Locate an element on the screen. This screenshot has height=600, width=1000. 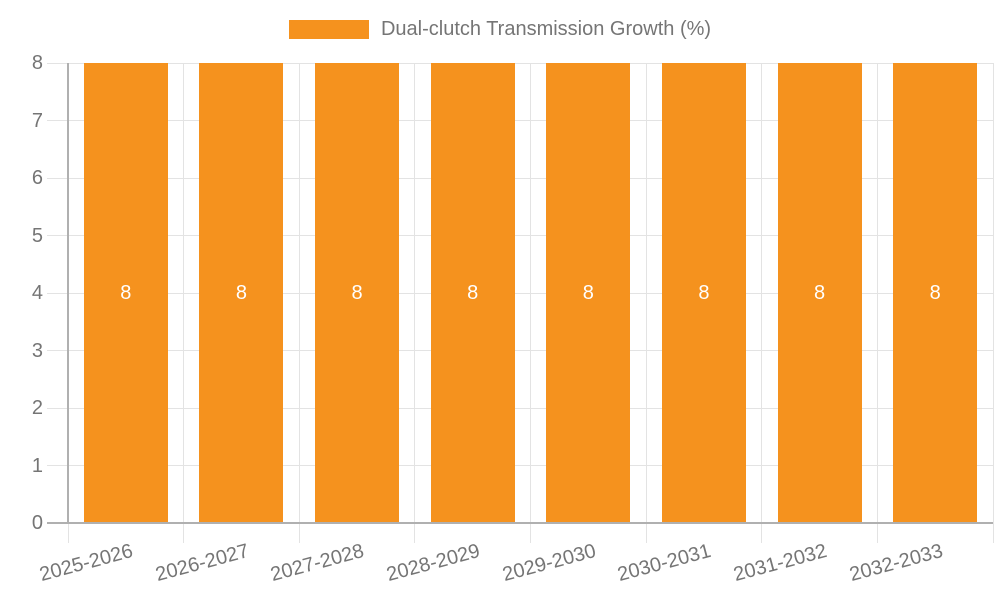
y-axis-tick-label: 7 is located at coordinates (37, 120).